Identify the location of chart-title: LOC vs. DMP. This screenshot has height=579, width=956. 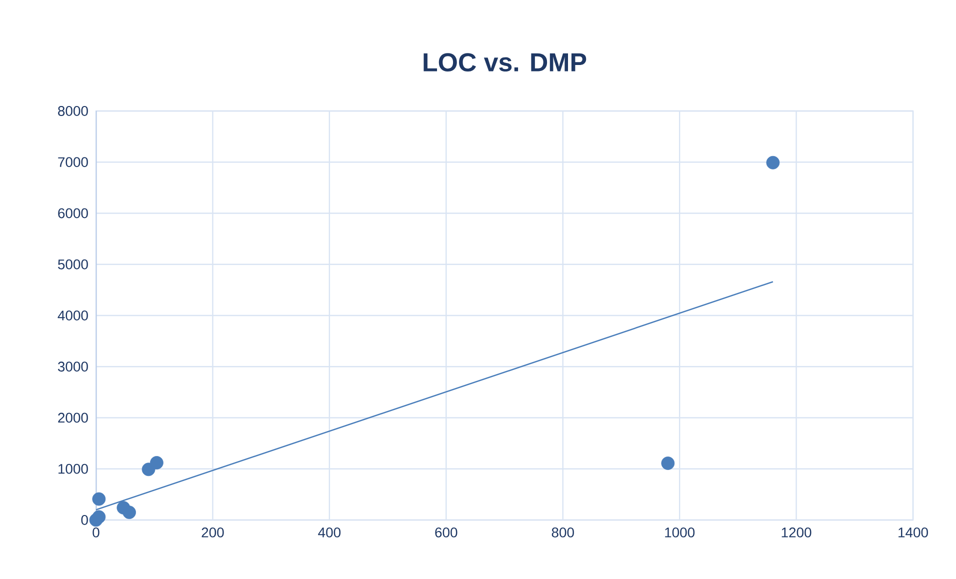
(505, 62).